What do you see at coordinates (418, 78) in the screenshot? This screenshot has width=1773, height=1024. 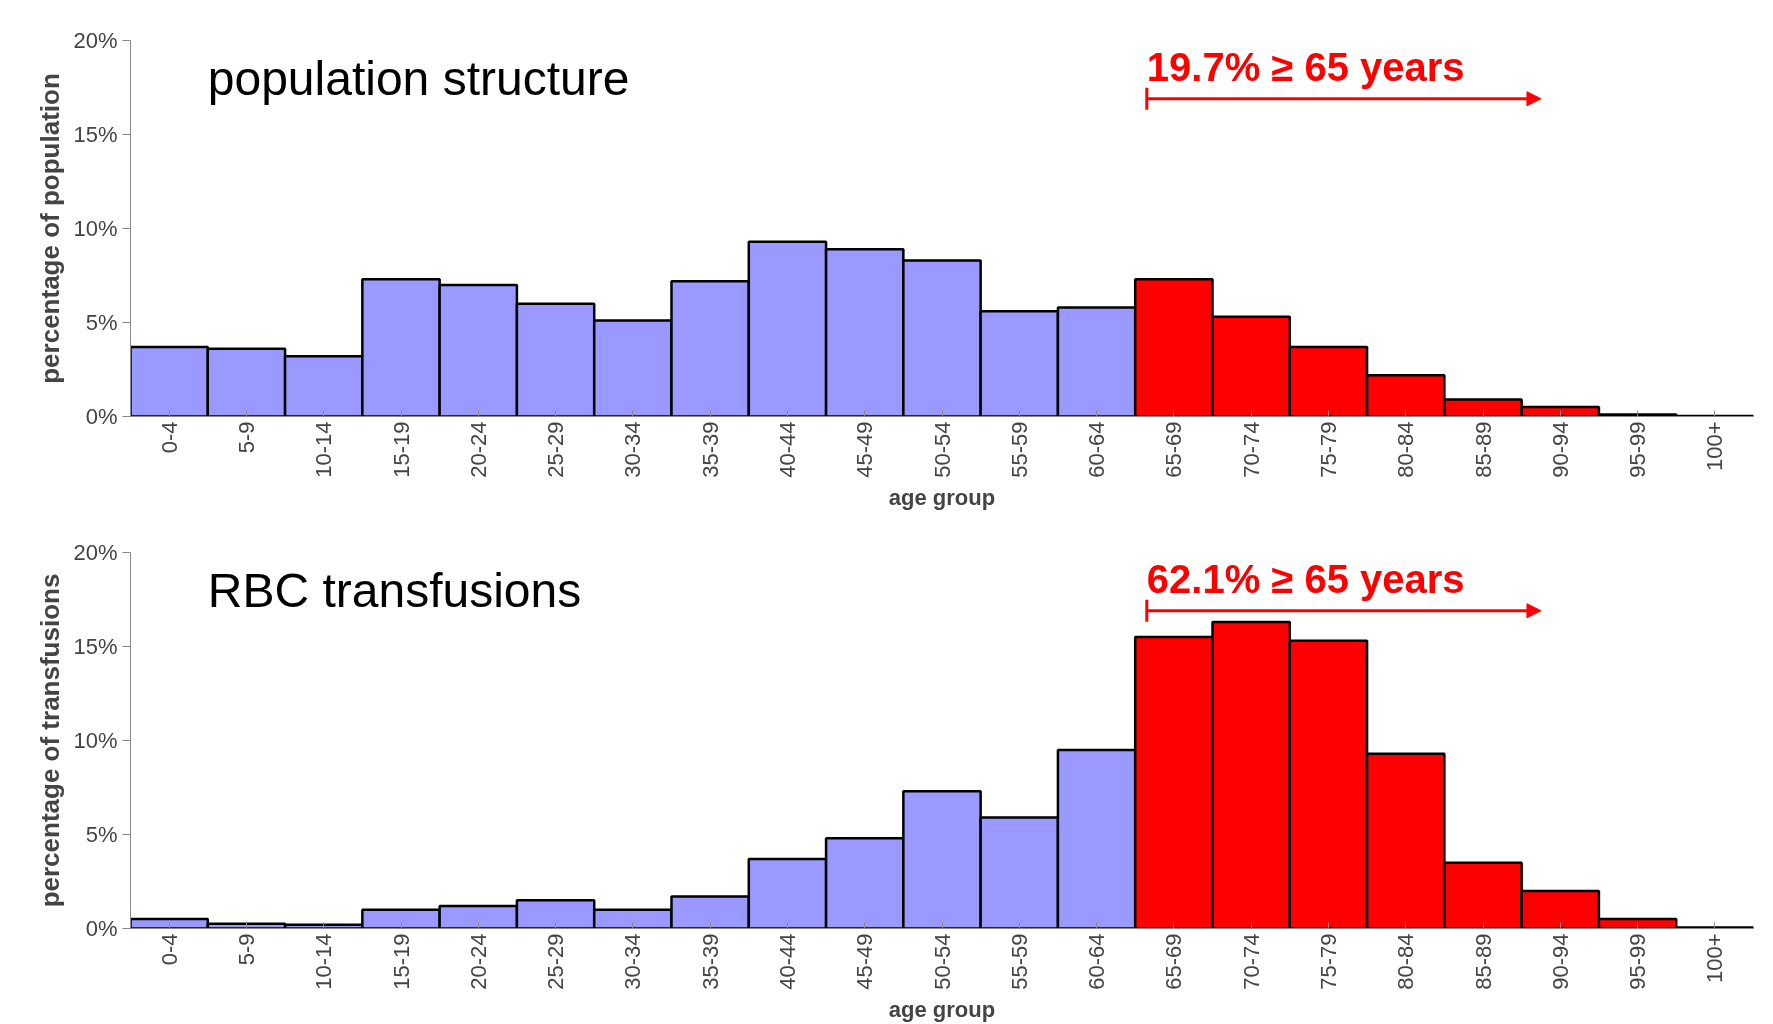 I see `chart-title: population structure` at bounding box center [418, 78].